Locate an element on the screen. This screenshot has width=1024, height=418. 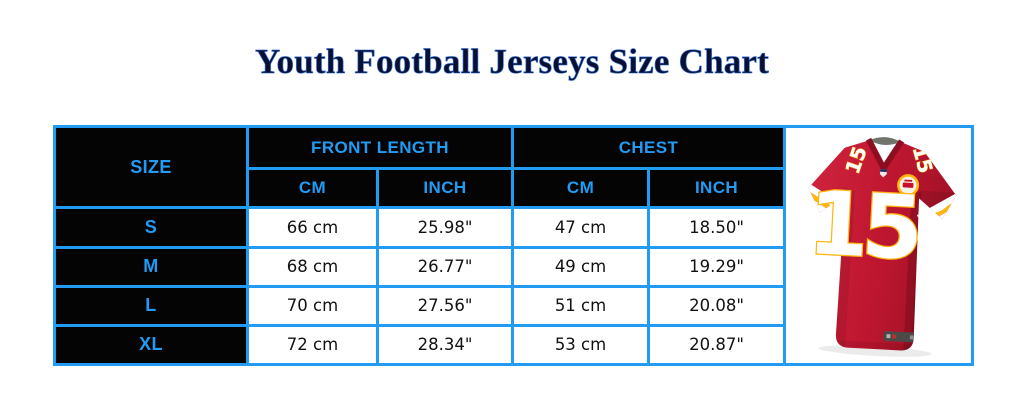
cell-chest-cm: 51 cm is located at coordinates (581, 305).